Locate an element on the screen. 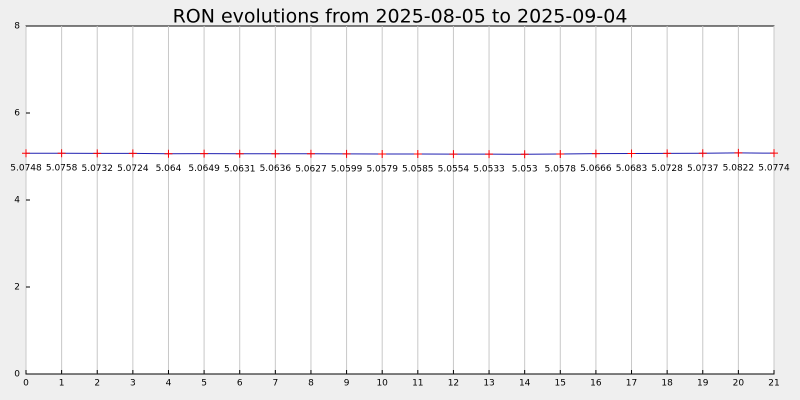 Image resolution: width=800 pixels, height=400 pixels. x-tick-label: 5 is located at coordinates (204, 384).